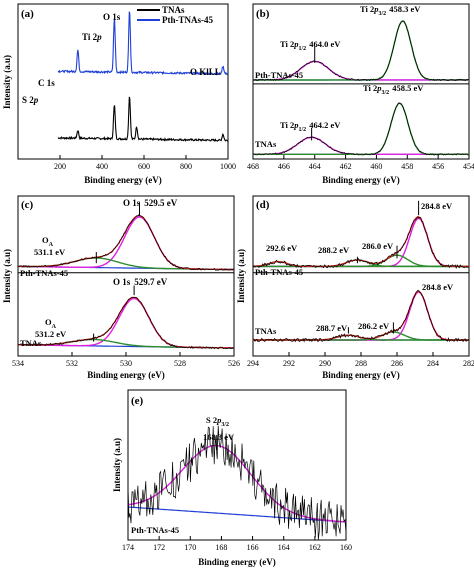 The image size is (474, 573). Describe the element at coordinates (361, 180) in the screenshot. I see `panel-b-xlabel: Binding energy (eV)` at that location.